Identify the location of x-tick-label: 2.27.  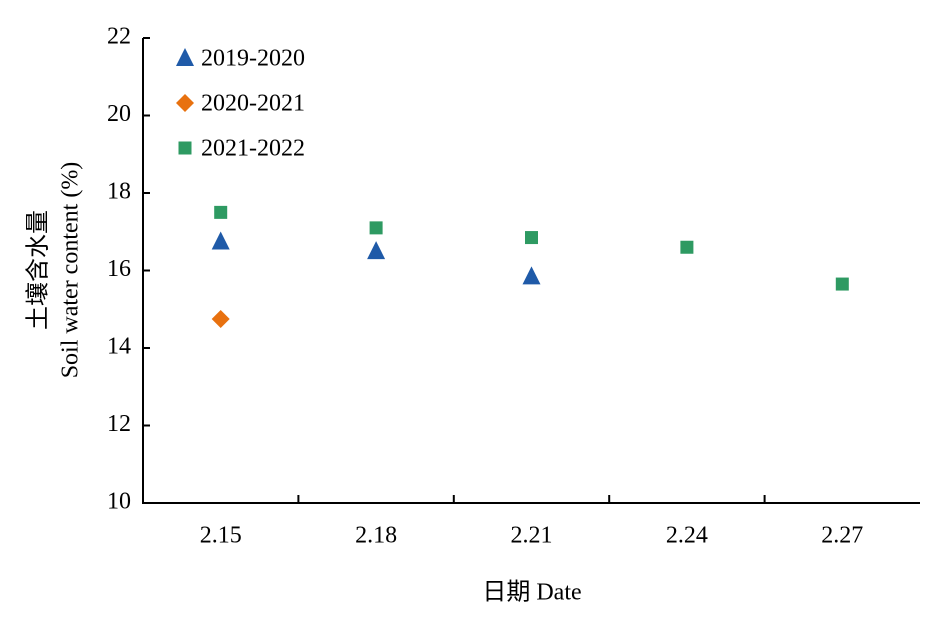
(842, 536).